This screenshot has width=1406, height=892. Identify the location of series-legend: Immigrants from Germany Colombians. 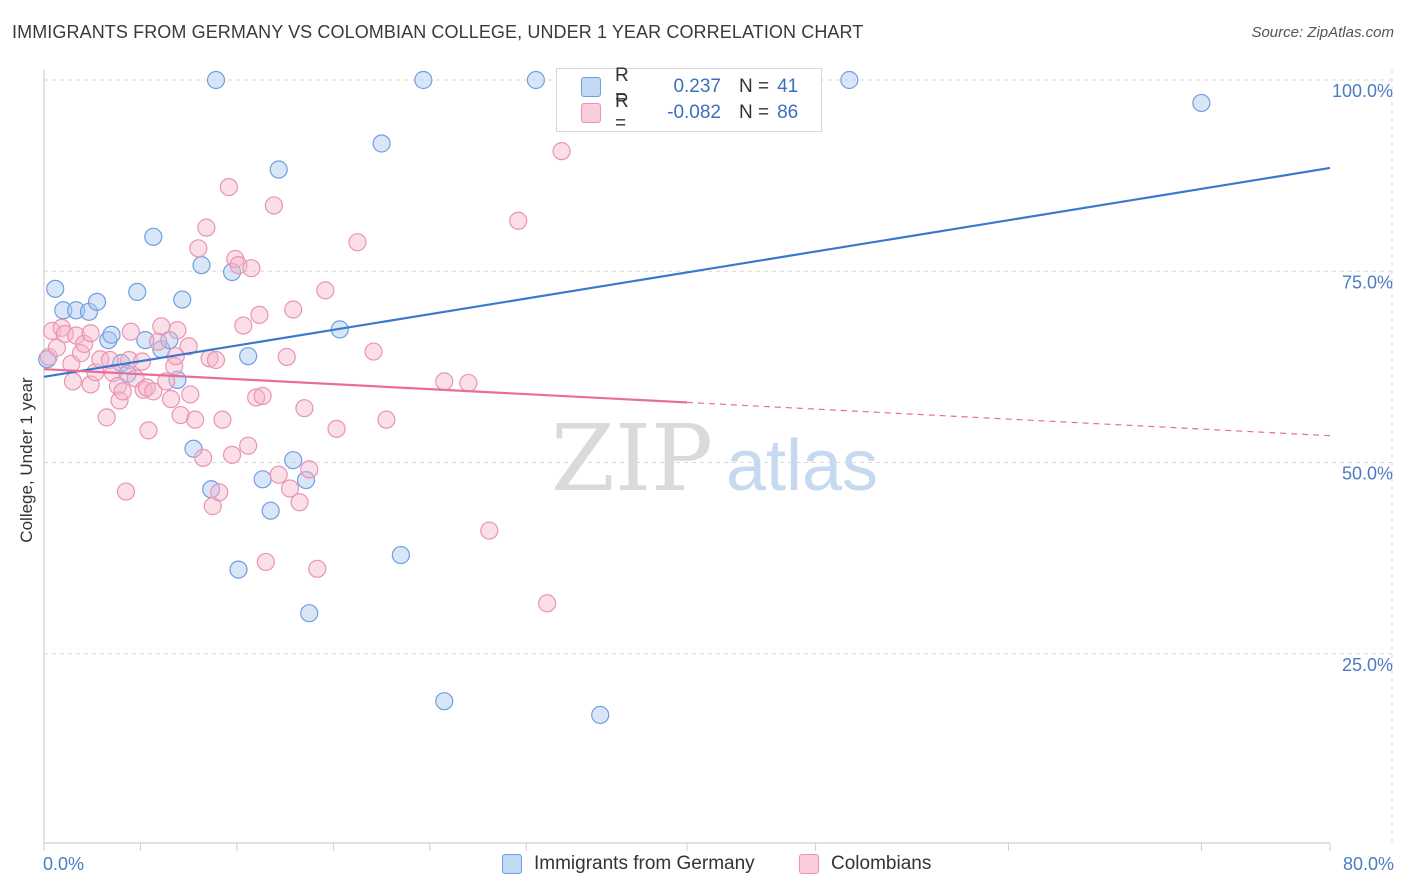
(703, 865).